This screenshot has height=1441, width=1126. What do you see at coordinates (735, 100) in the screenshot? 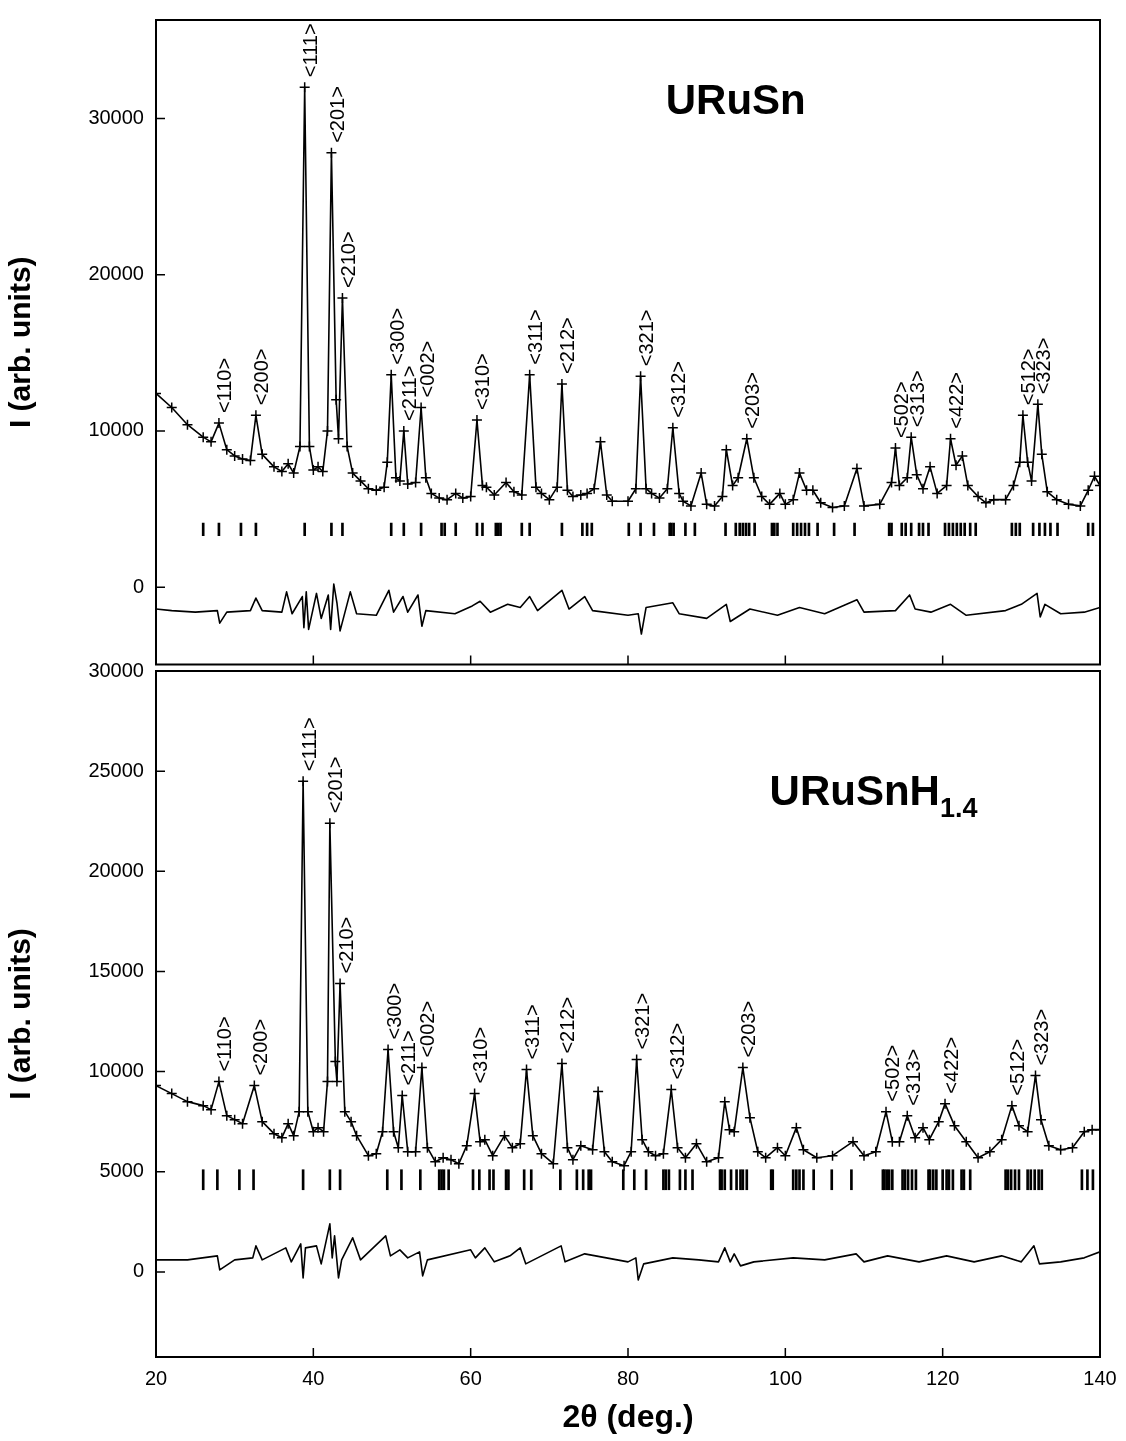
I see `annotation: URuSn` at bounding box center [735, 100].